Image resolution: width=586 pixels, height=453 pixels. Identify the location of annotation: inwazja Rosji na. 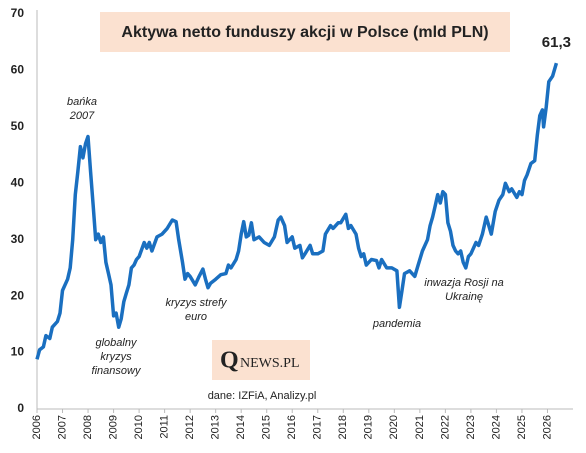
(463, 283).